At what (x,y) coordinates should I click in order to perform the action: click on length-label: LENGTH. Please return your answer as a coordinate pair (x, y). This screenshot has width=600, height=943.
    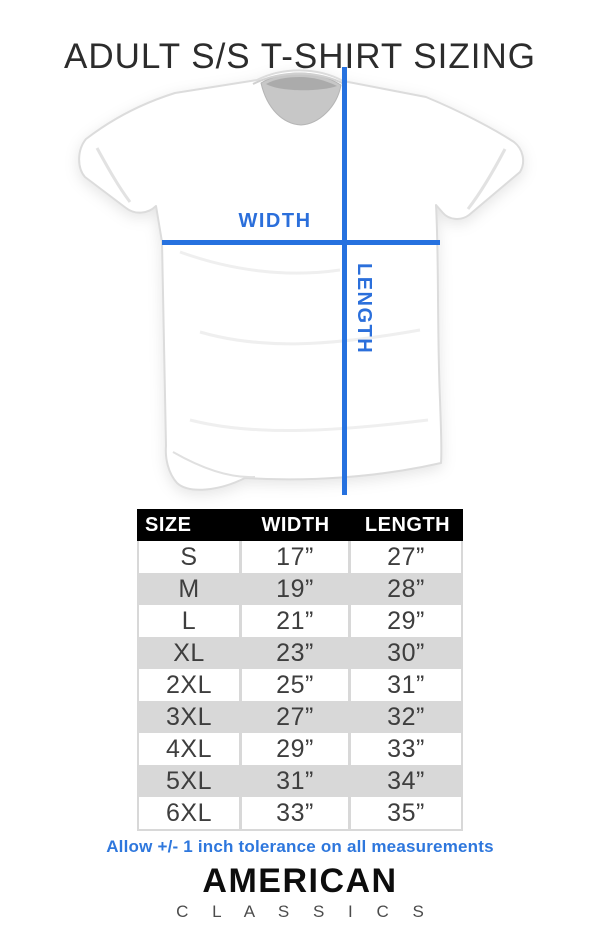
    Looking at the image, I should click on (364, 309).